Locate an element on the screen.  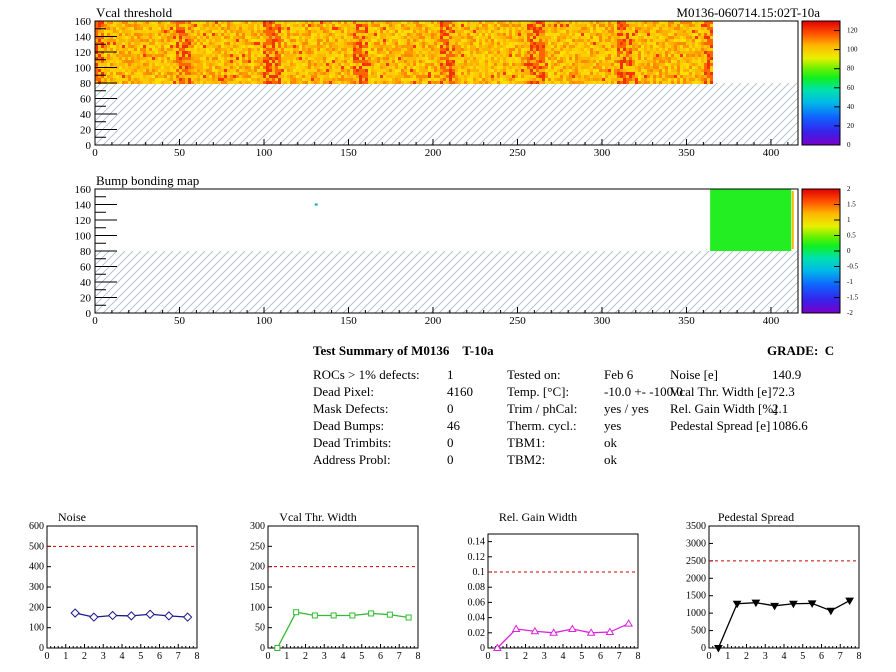
chart-1-xtick-1: 1 is located at coordinates (286, 656).